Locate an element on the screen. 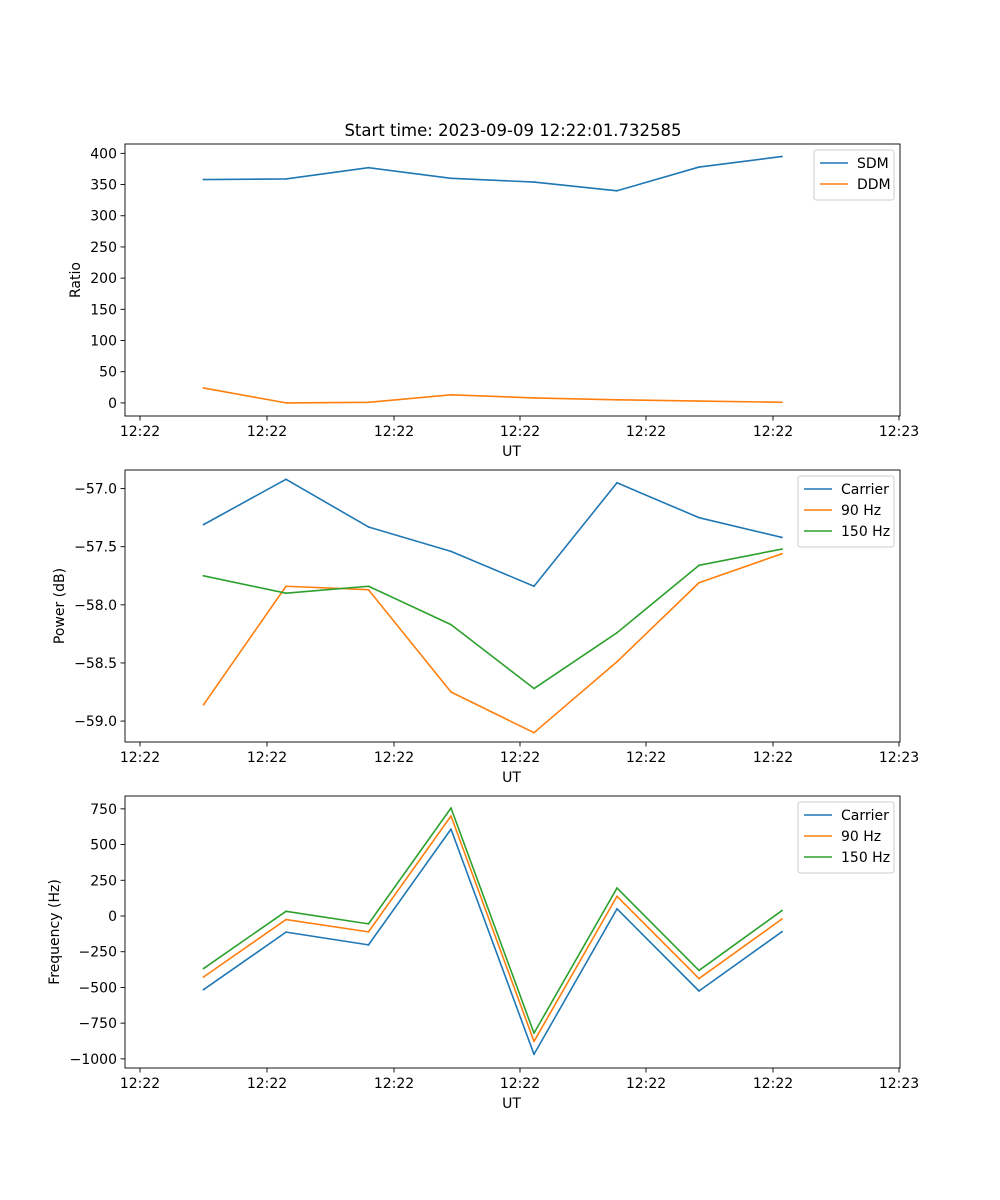 The height and width of the screenshot is (1200, 1000). y-tick-label: 0 is located at coordinates (112, 917).